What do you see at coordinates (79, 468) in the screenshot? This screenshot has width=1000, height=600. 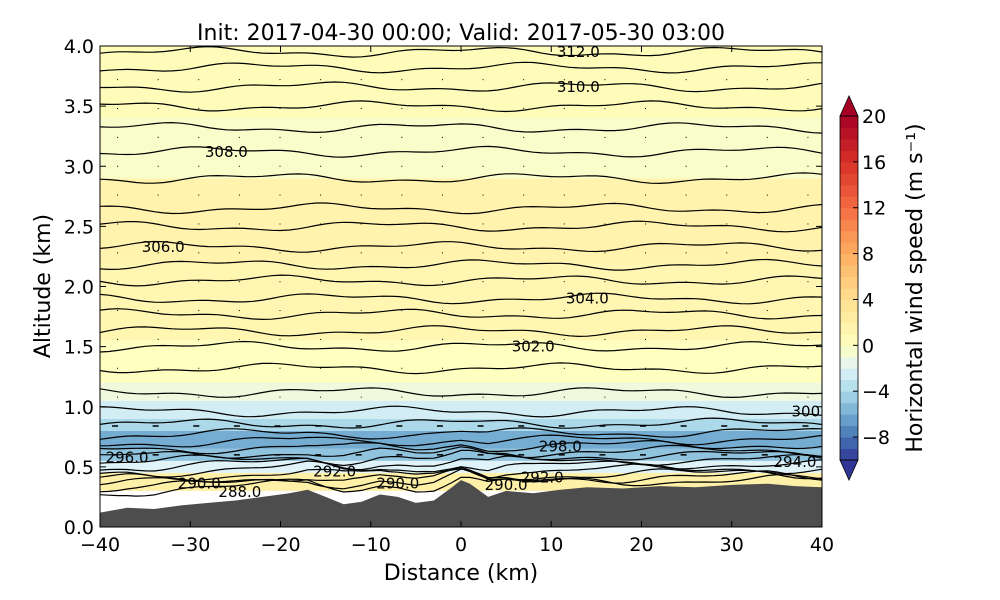 I see `y-tick-label: 0.5` at bounding box center [79, 468].